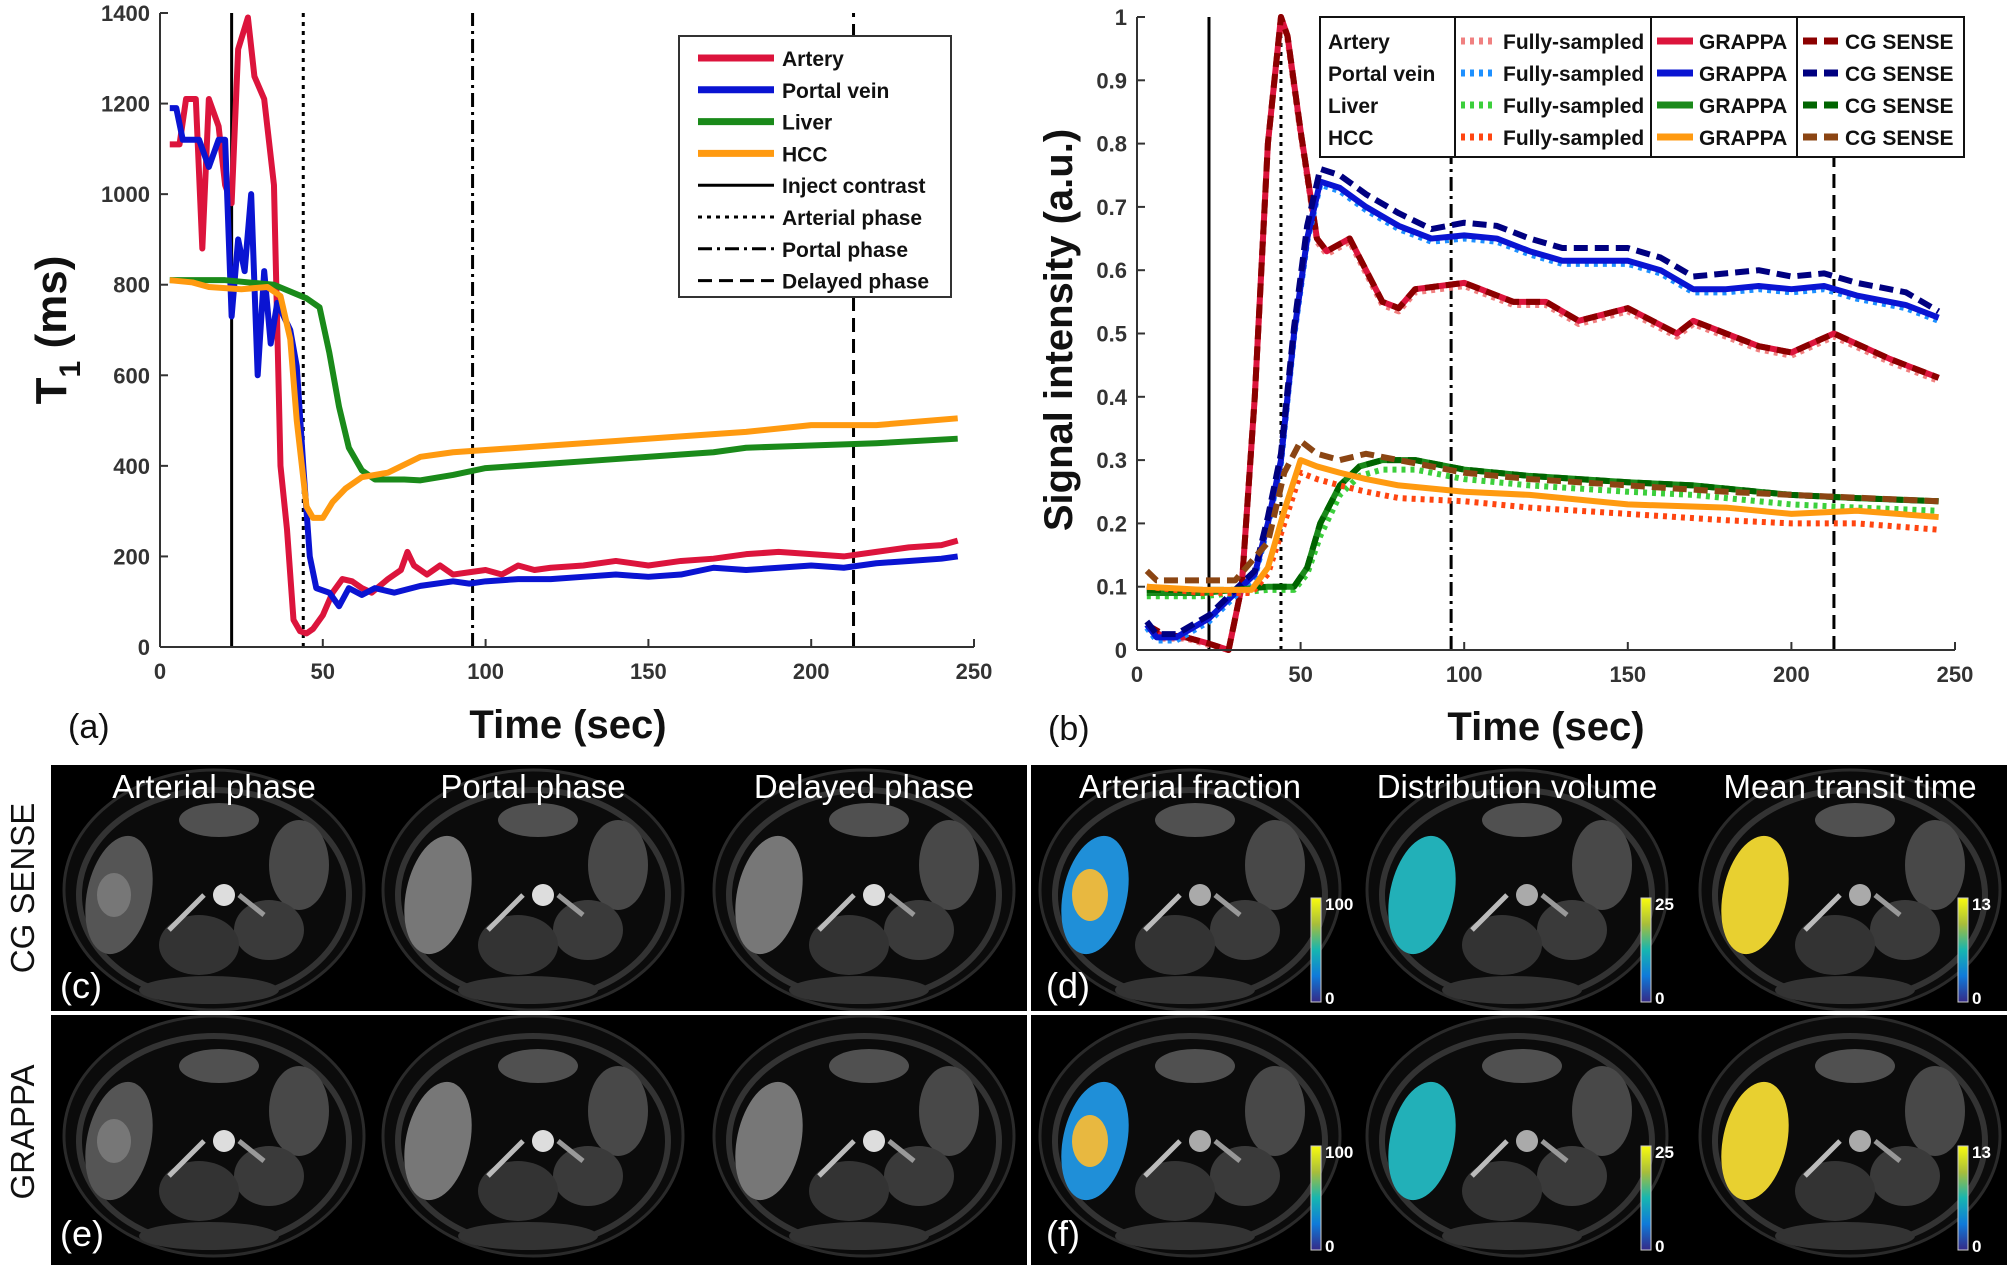 The image size is (2010, 1266). Describe the element at coordinates (1111, 144) in the screenshot. I see `y-tick-label: 0.8` at that location.